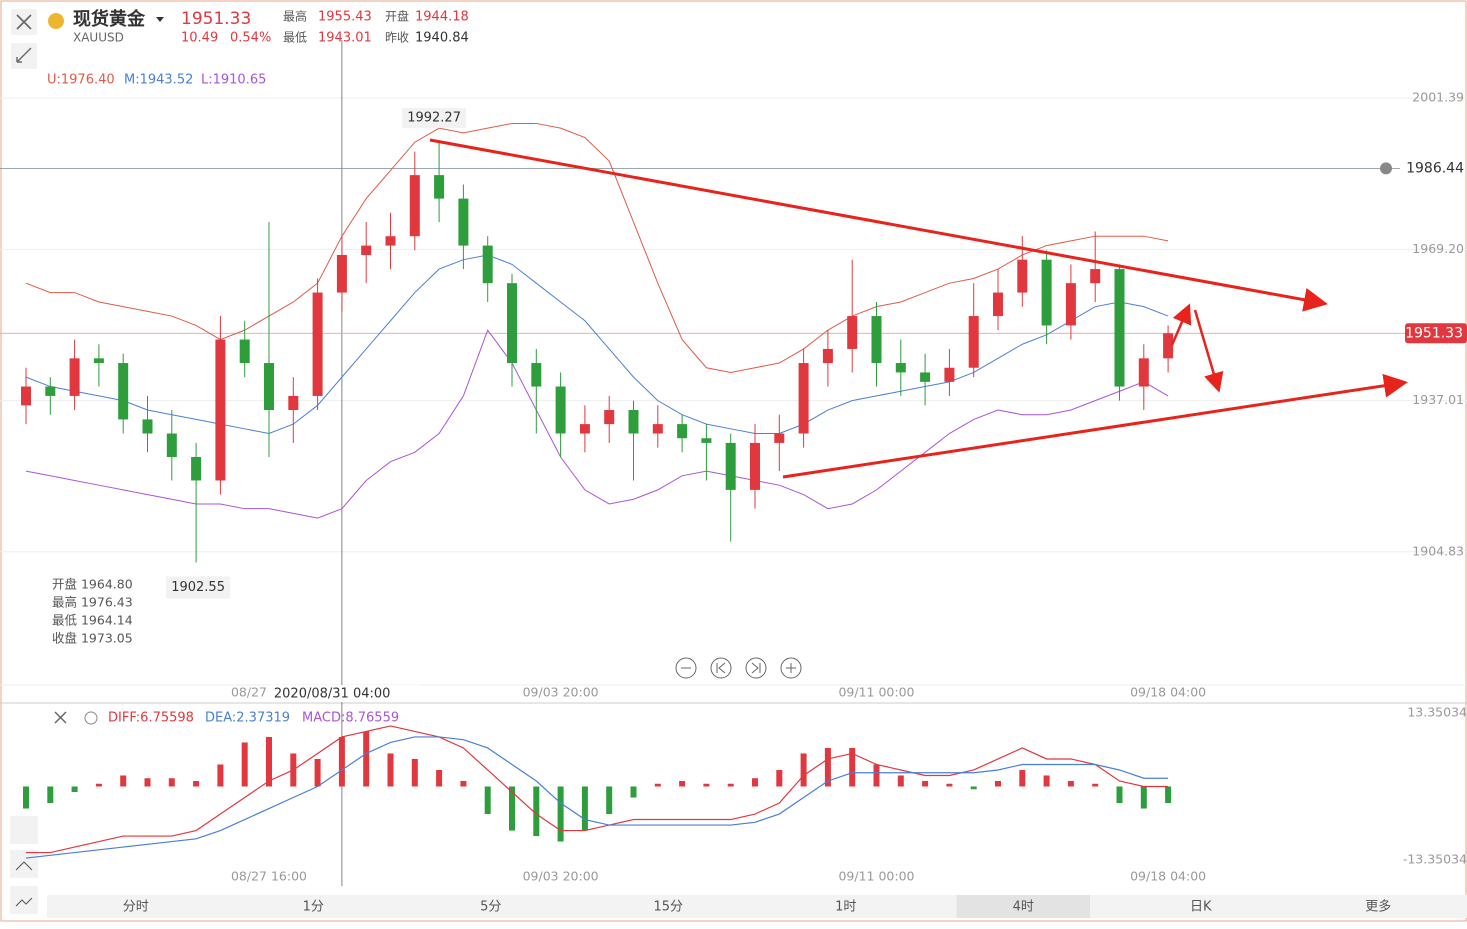 This screenshot has width=1467, height=929. Describe the element at coordinates (442, 17) in the screenshot. I see `value: 1944.18` at that location.